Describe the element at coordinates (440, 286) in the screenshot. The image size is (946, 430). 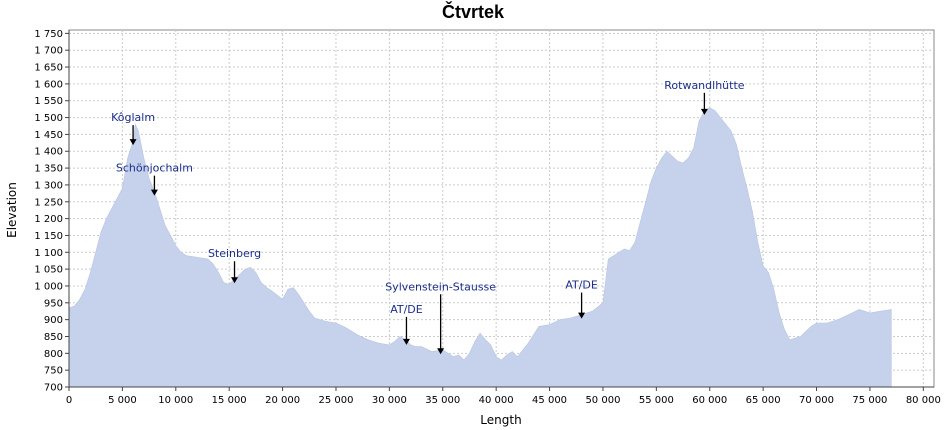
I see `annotation-label: Sylvenstein-Stausse` at that location.